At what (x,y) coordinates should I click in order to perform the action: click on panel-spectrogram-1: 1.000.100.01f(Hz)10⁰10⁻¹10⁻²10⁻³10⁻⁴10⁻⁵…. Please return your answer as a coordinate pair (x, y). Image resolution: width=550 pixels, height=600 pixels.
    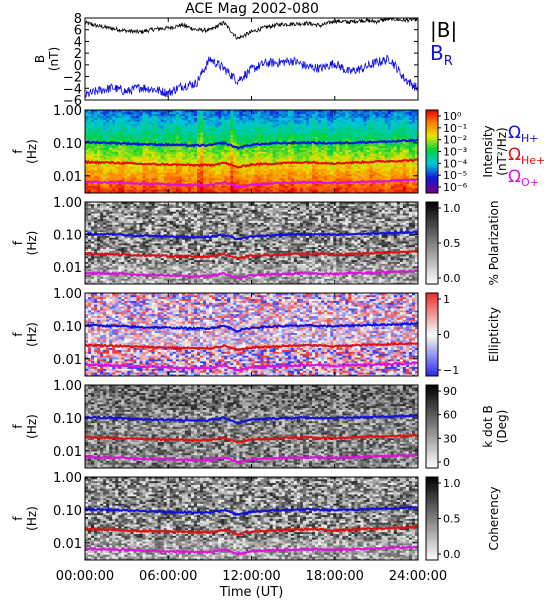
    Looking at the image, I should click on (278, 149).